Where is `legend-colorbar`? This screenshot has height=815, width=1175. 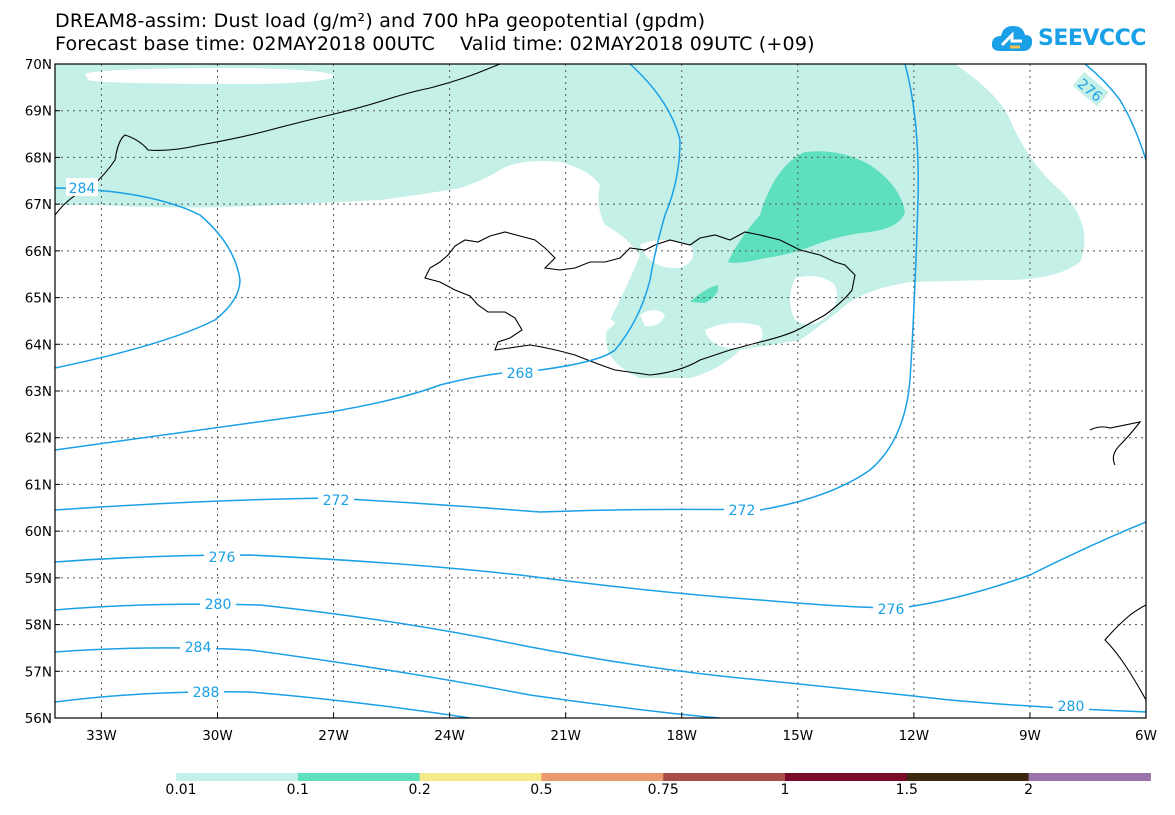 legend-colorbar is located at coordinates (663, 777).